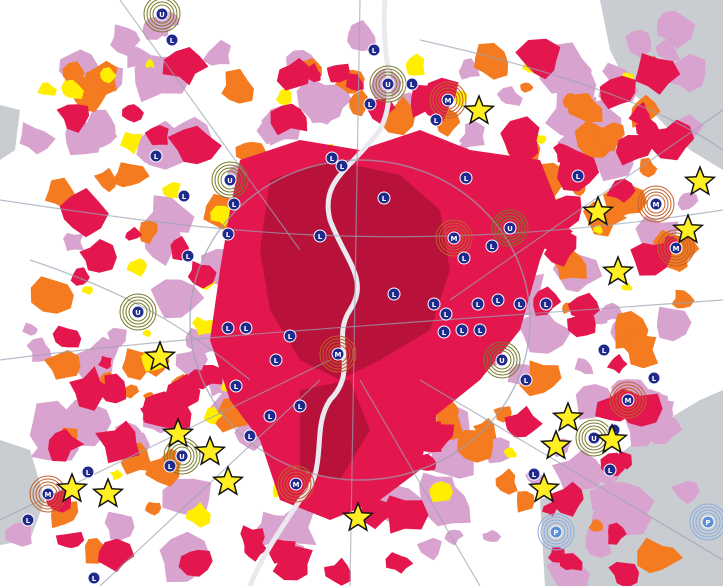  I want to click on outside-area-west, so click(10, 132).